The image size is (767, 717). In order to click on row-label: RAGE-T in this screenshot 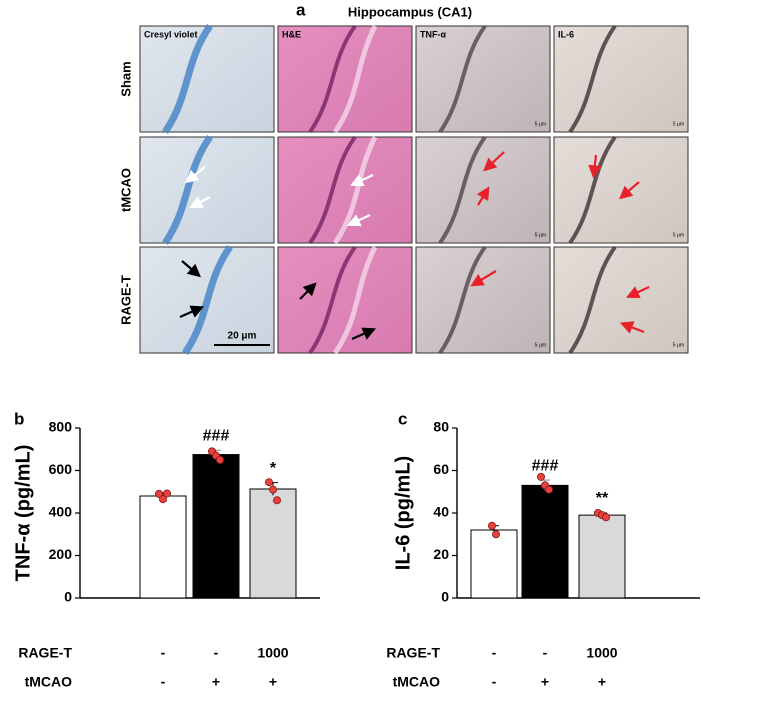, I will do `click(125, 300)`.